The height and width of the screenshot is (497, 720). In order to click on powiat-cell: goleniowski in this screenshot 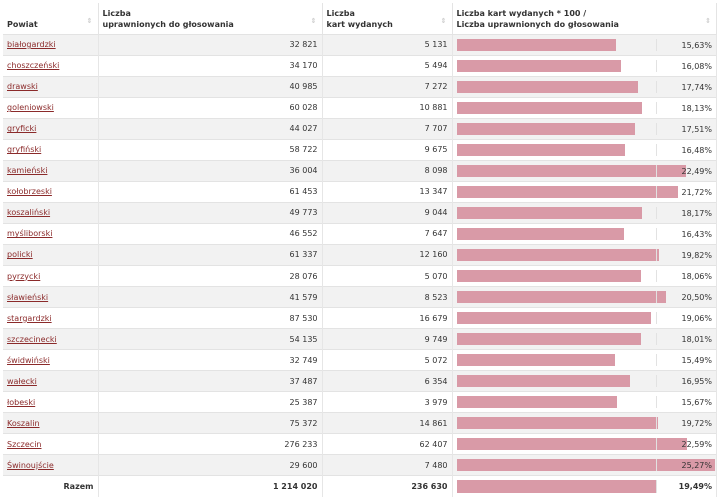, I will do `click(51, 107)`.